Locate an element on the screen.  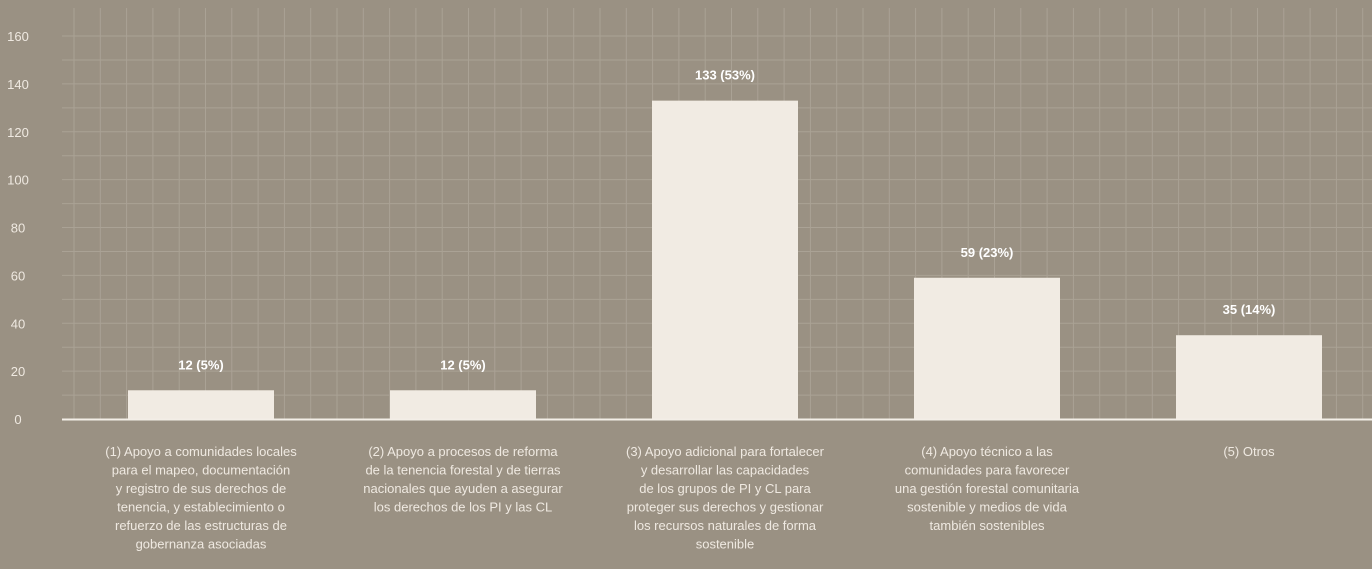
category-label-line: una gestión forestal comunitaria is located at coordinates (987, 488).